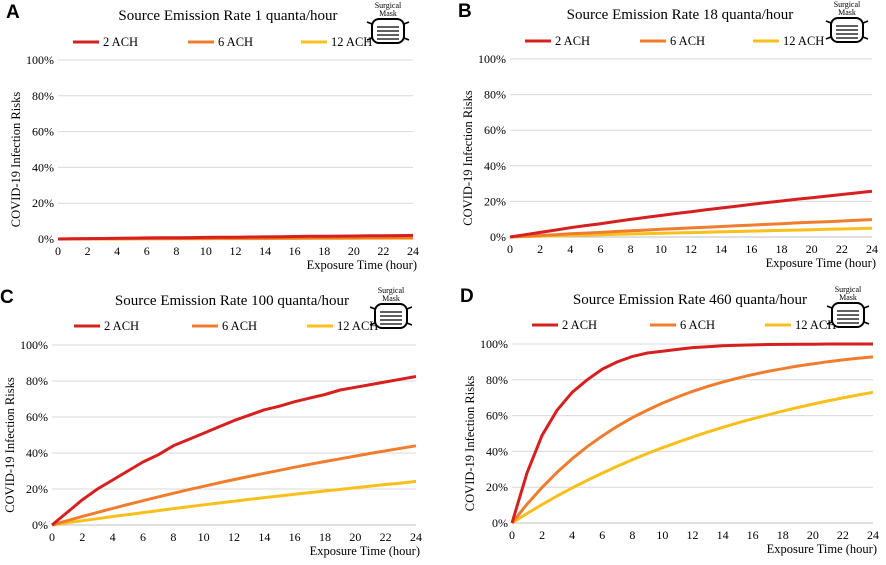 The height and width of the screenshot is (565, 886). What do you see at coordinates (690, 300) in the screenshot?
I see `chart-title: Source Emission Rate 460 quanta/hour` at bounding box center [690, 300].